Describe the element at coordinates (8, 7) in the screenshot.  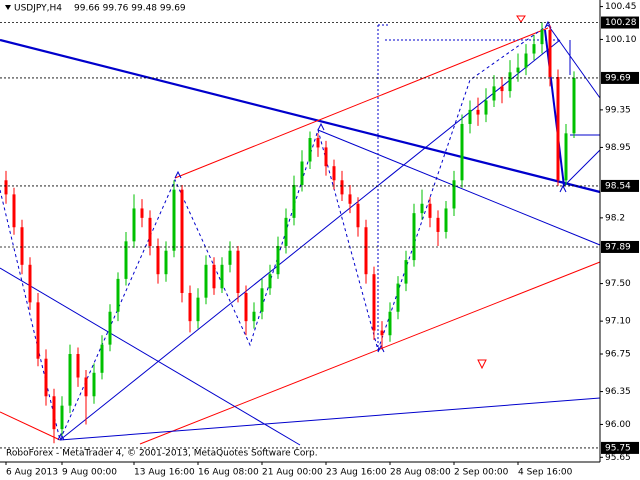
I see `menu-triangle` at that location.